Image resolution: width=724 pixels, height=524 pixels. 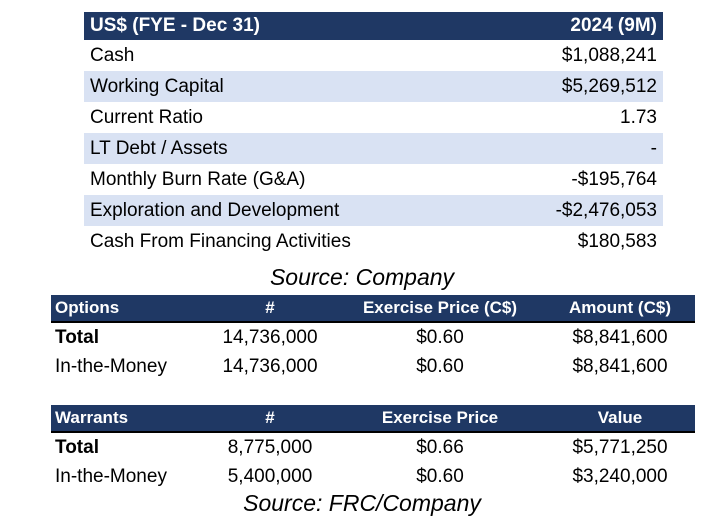 What do you see at coordinates (288, 148) in the screenshot?
I see `row-label: LT Debt / Assets` at bounding box center [288, 148].